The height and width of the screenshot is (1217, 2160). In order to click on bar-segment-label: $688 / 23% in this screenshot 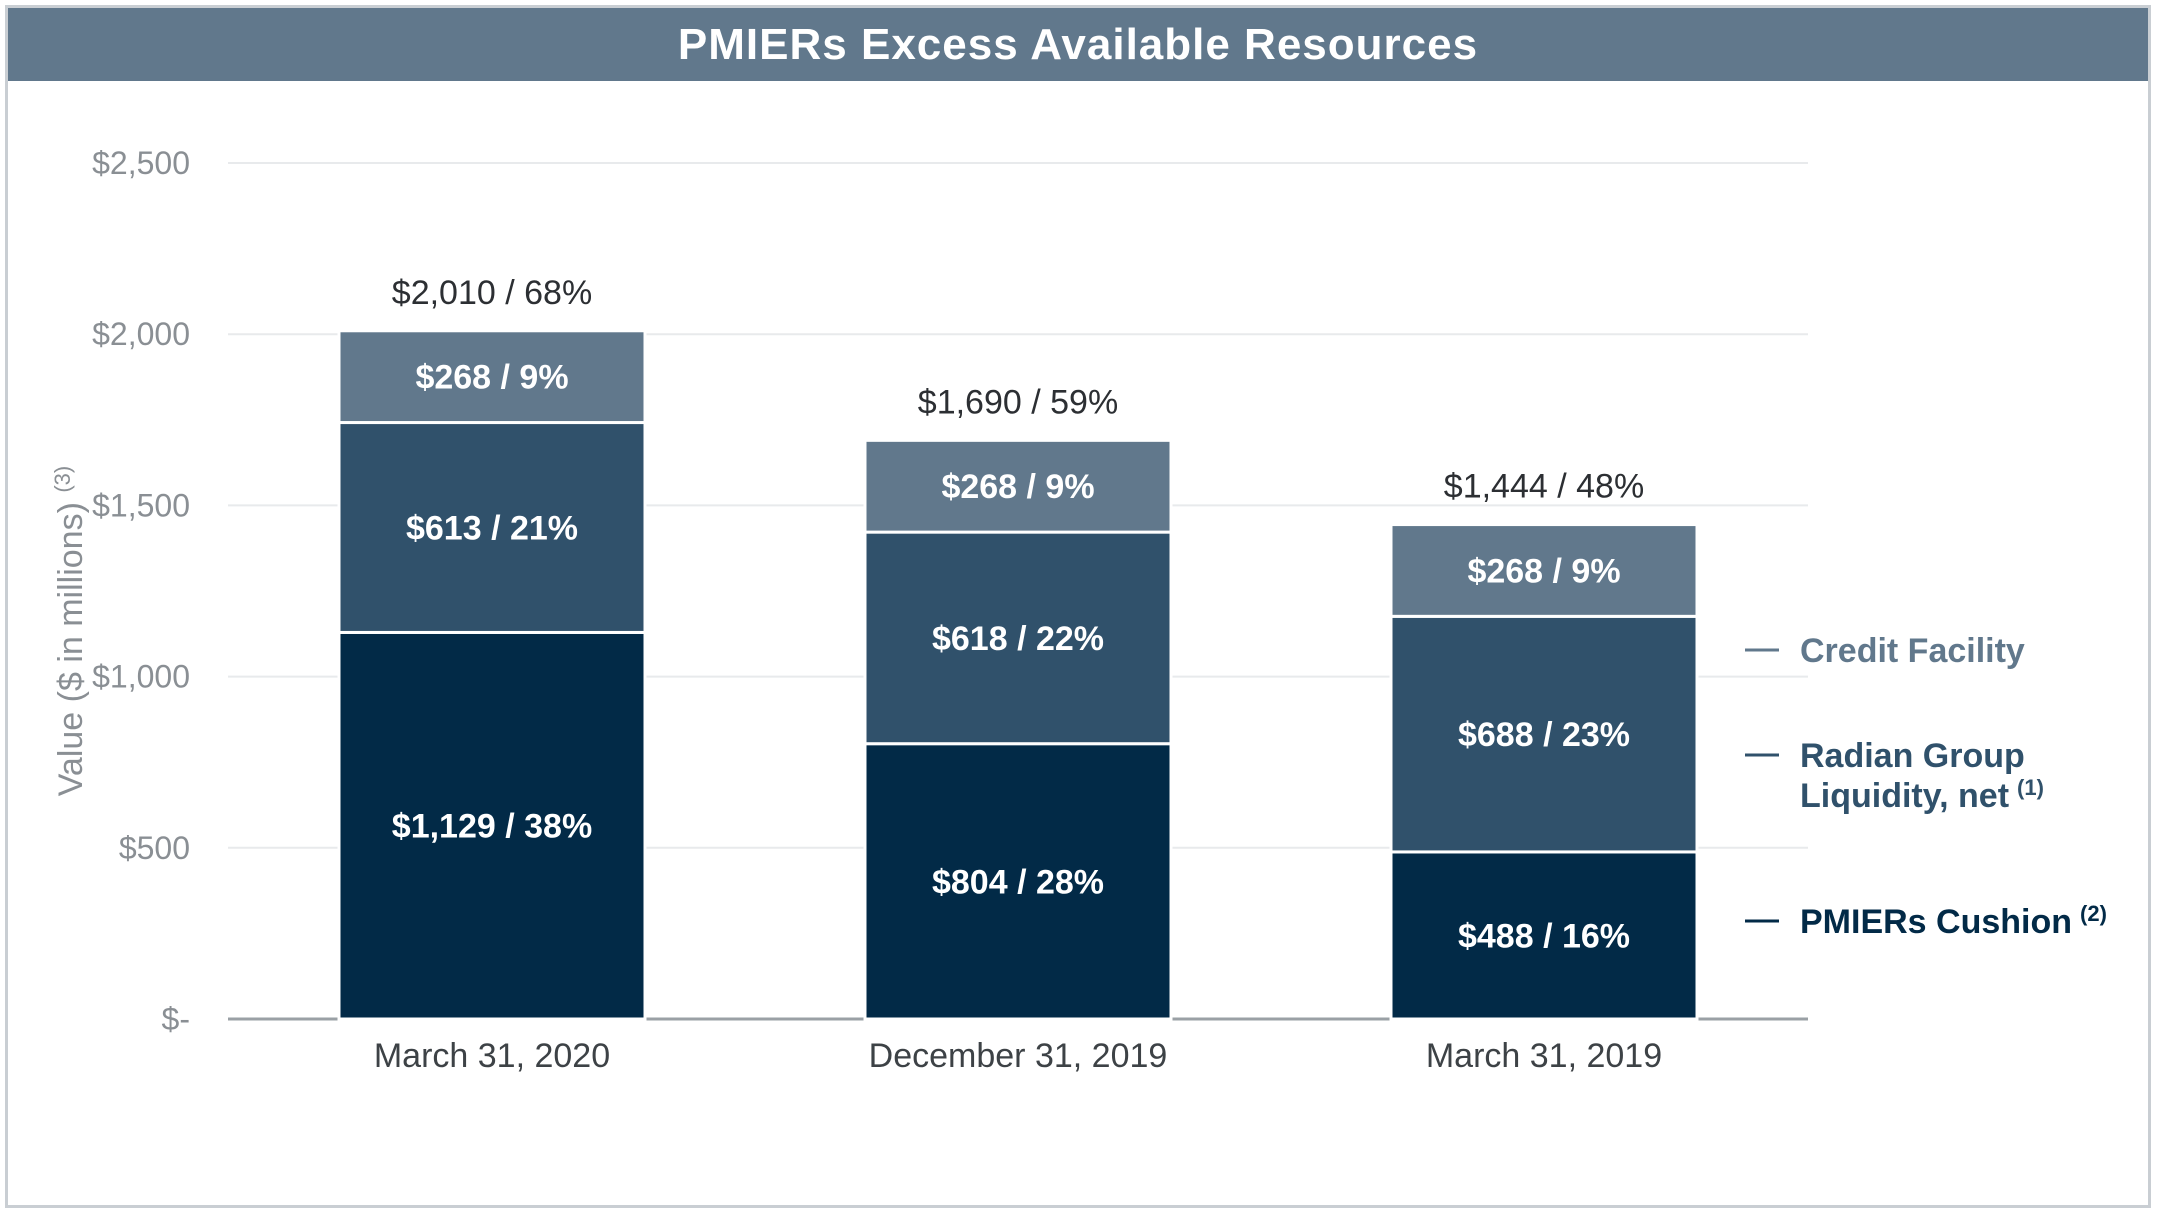, I will do `click(1544, 735)`.